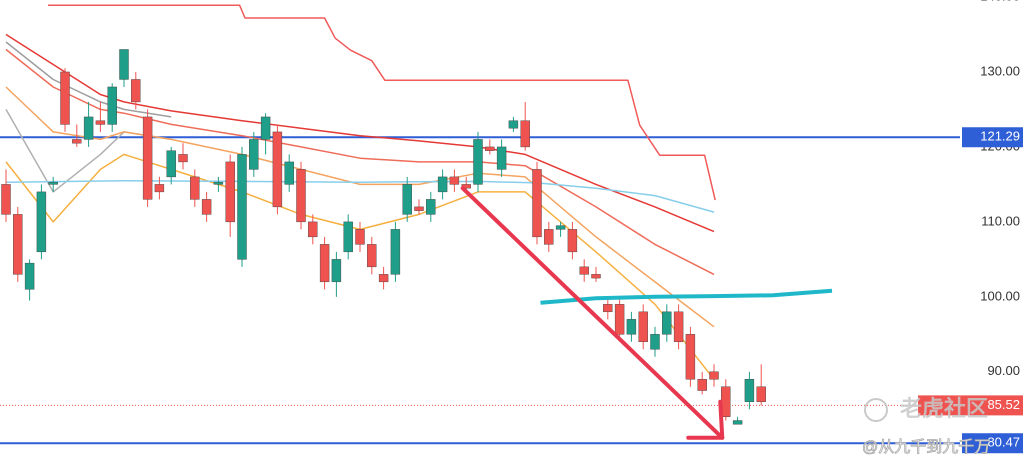  Describe the element at coordinates (1003, 370) in the screenshot. I see `y-tick-label: 90.00` at that location.